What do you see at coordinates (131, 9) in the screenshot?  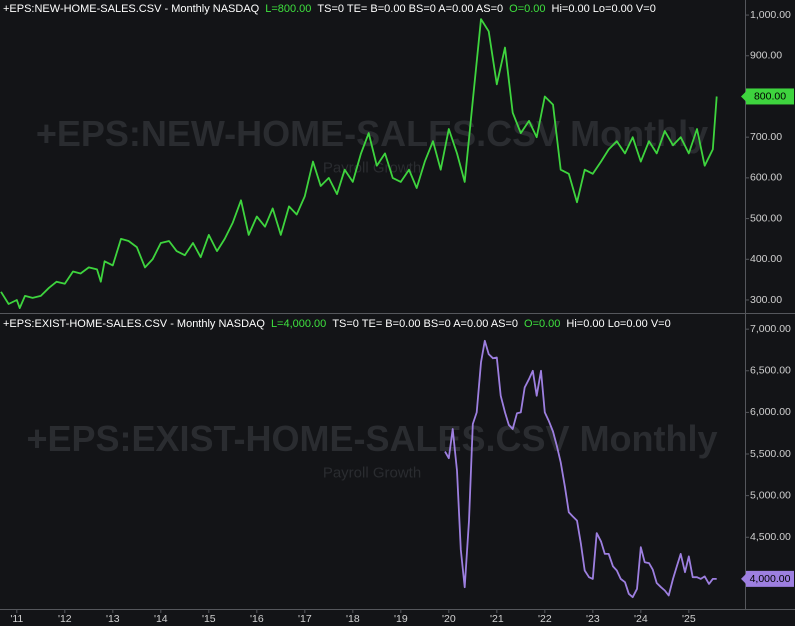 I see `header-item: +EPS:NEW-HOME-SALES.CSV - Monthly NASDAQ` at bounding box center [131, 9].